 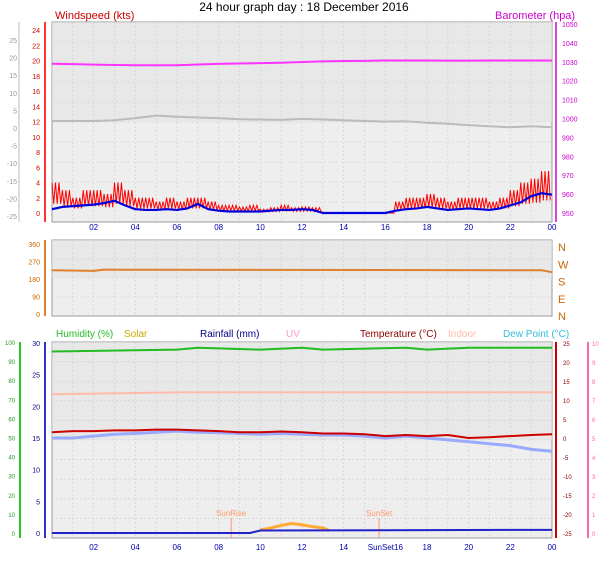 I want to click on wind-x-tick: 20, so click(x=468, y=227).